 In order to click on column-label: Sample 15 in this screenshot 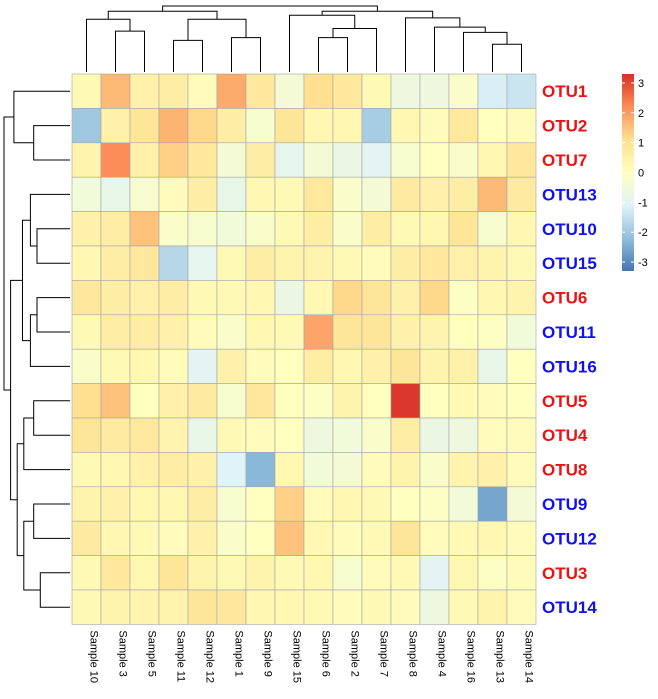, I will do `click(297, 656)`.